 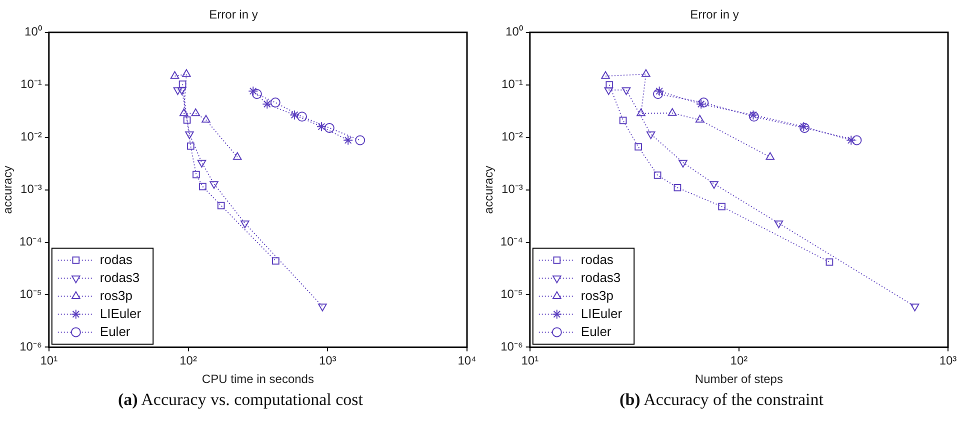 What do you see at coordinates (738, 379) in the screenshot?
I see `x-axis-title: Number of steps` at bounding box center [738, 379].